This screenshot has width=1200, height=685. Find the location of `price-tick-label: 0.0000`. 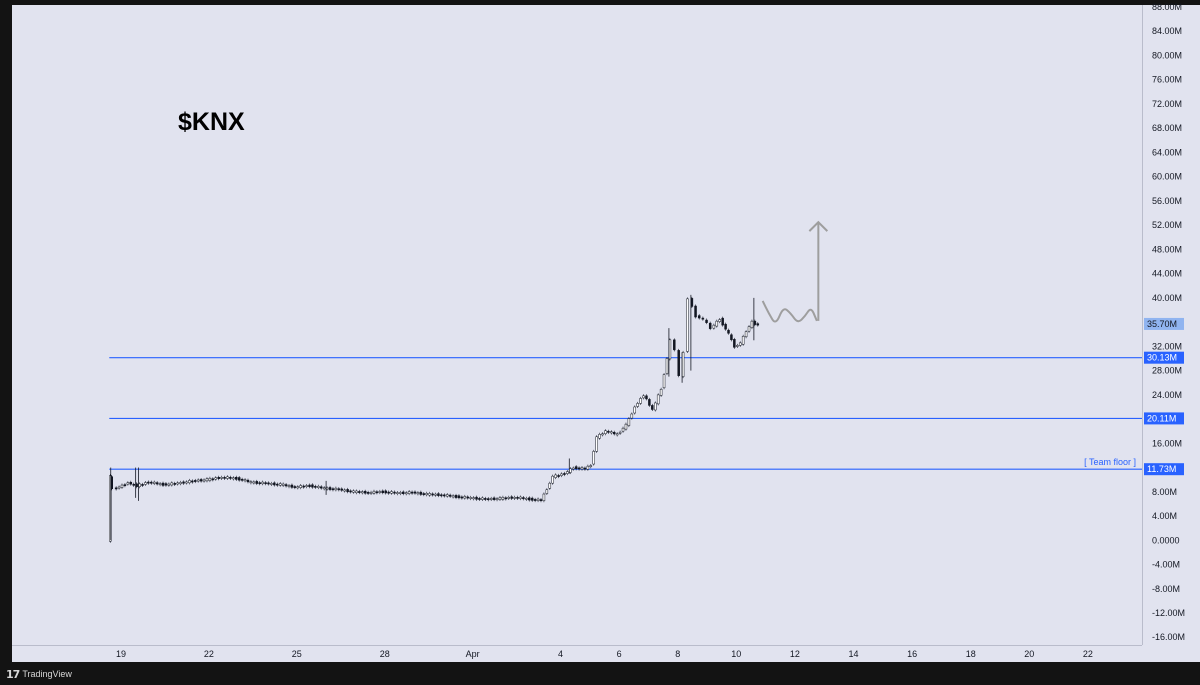

price-tick-label: 0.0000 is located at coordinates (1166, 540).